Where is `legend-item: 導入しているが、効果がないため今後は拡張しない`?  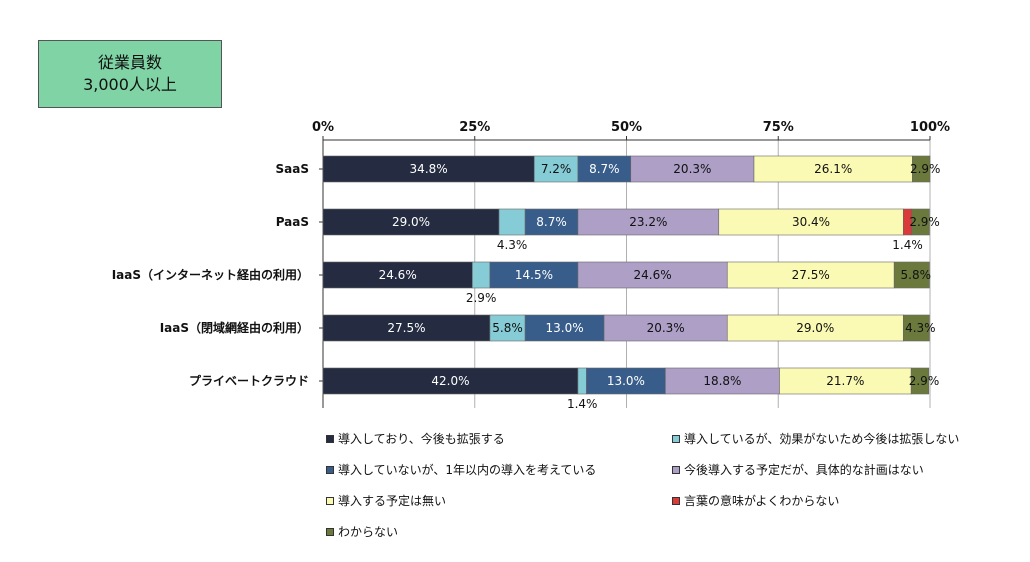 legend-item: 導入しているが、効果がないため今後は拡張しない is located at coordinates (815, 438).